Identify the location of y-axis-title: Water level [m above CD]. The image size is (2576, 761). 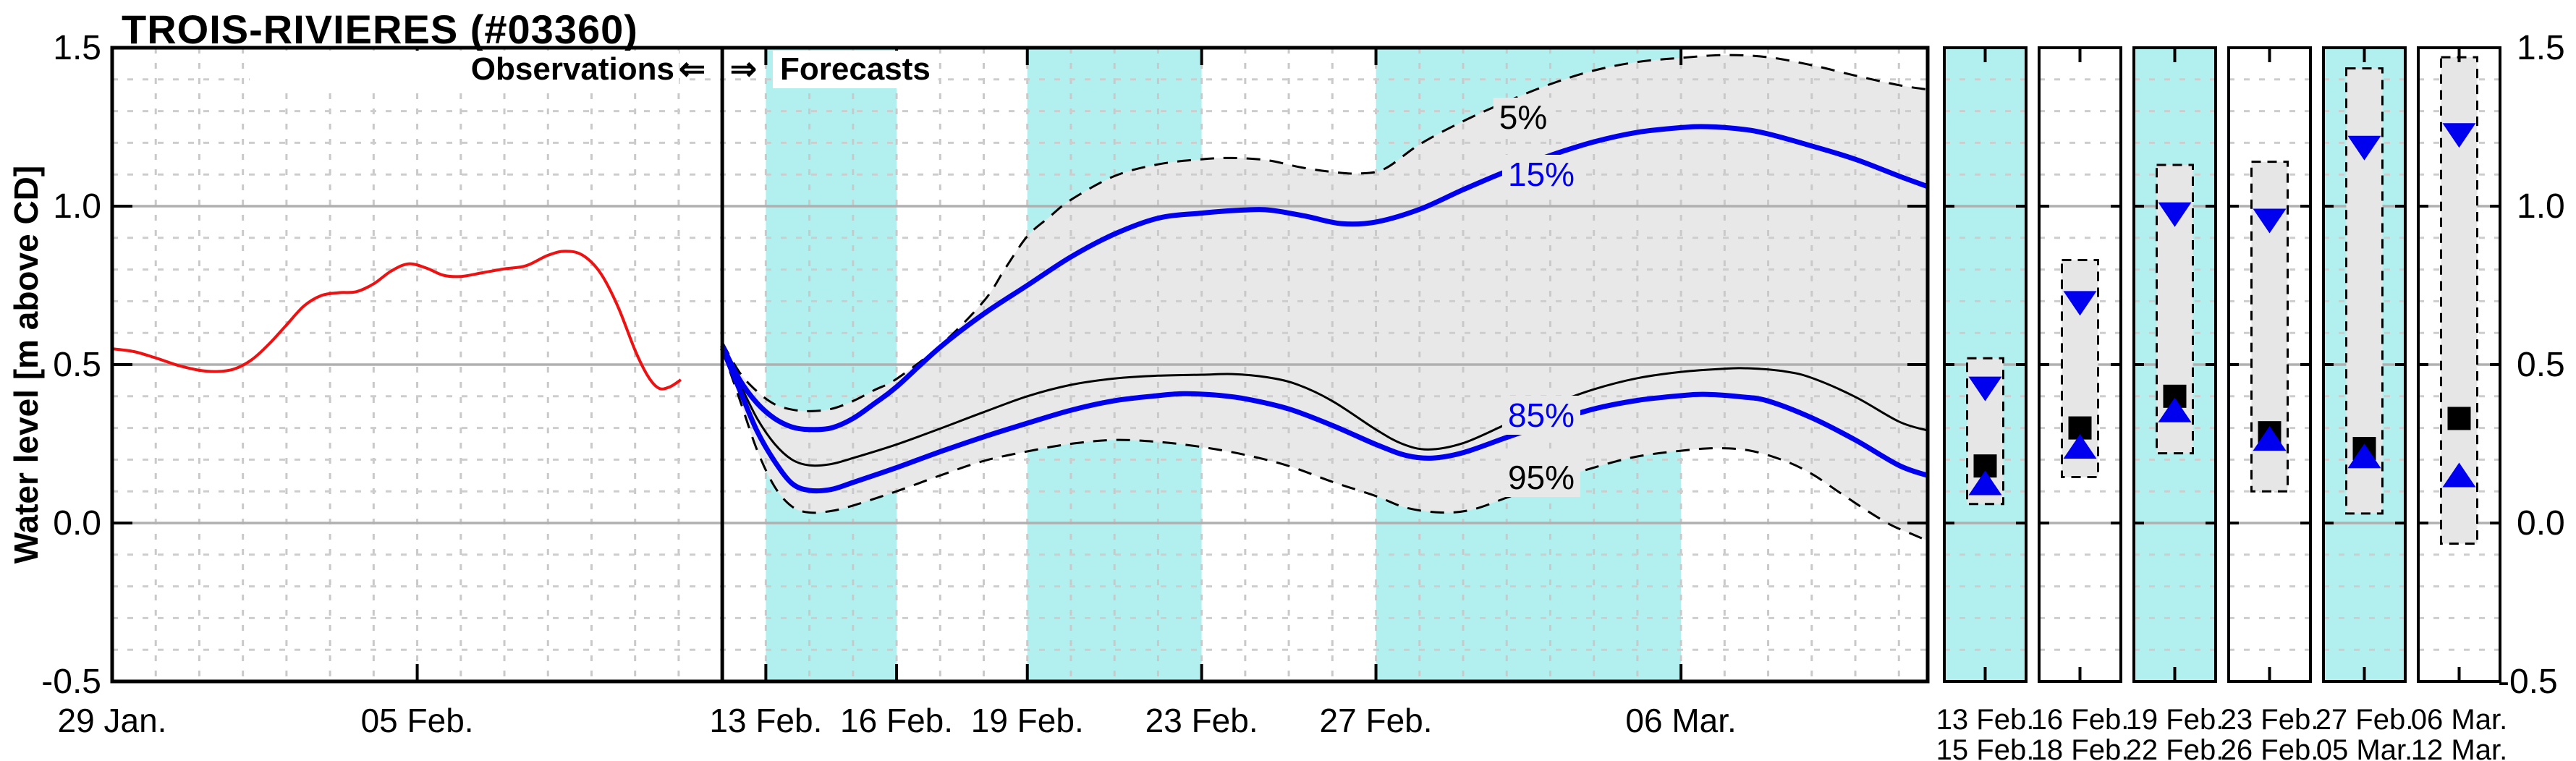
(26, 364).